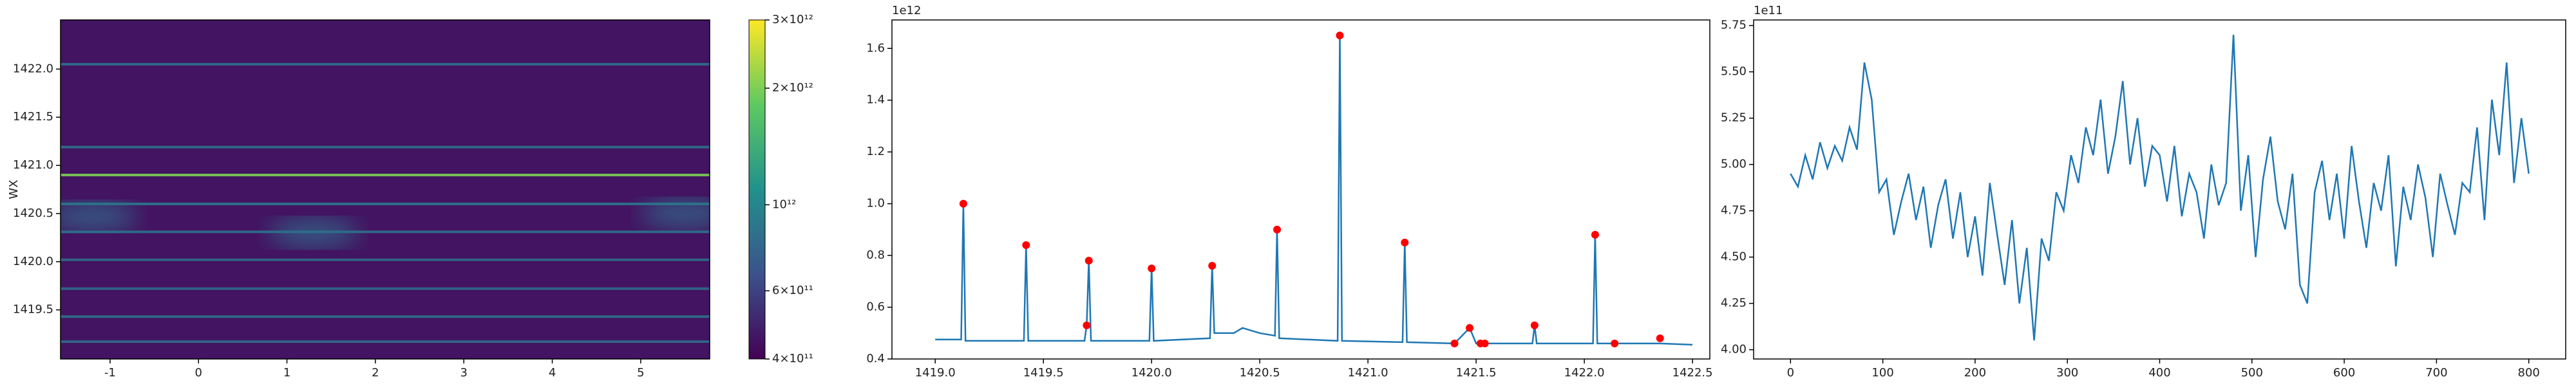  Describe the element at coordinates (1692, 373) in the screenshot. I see `x-tick-label: 1422.5` at that location.